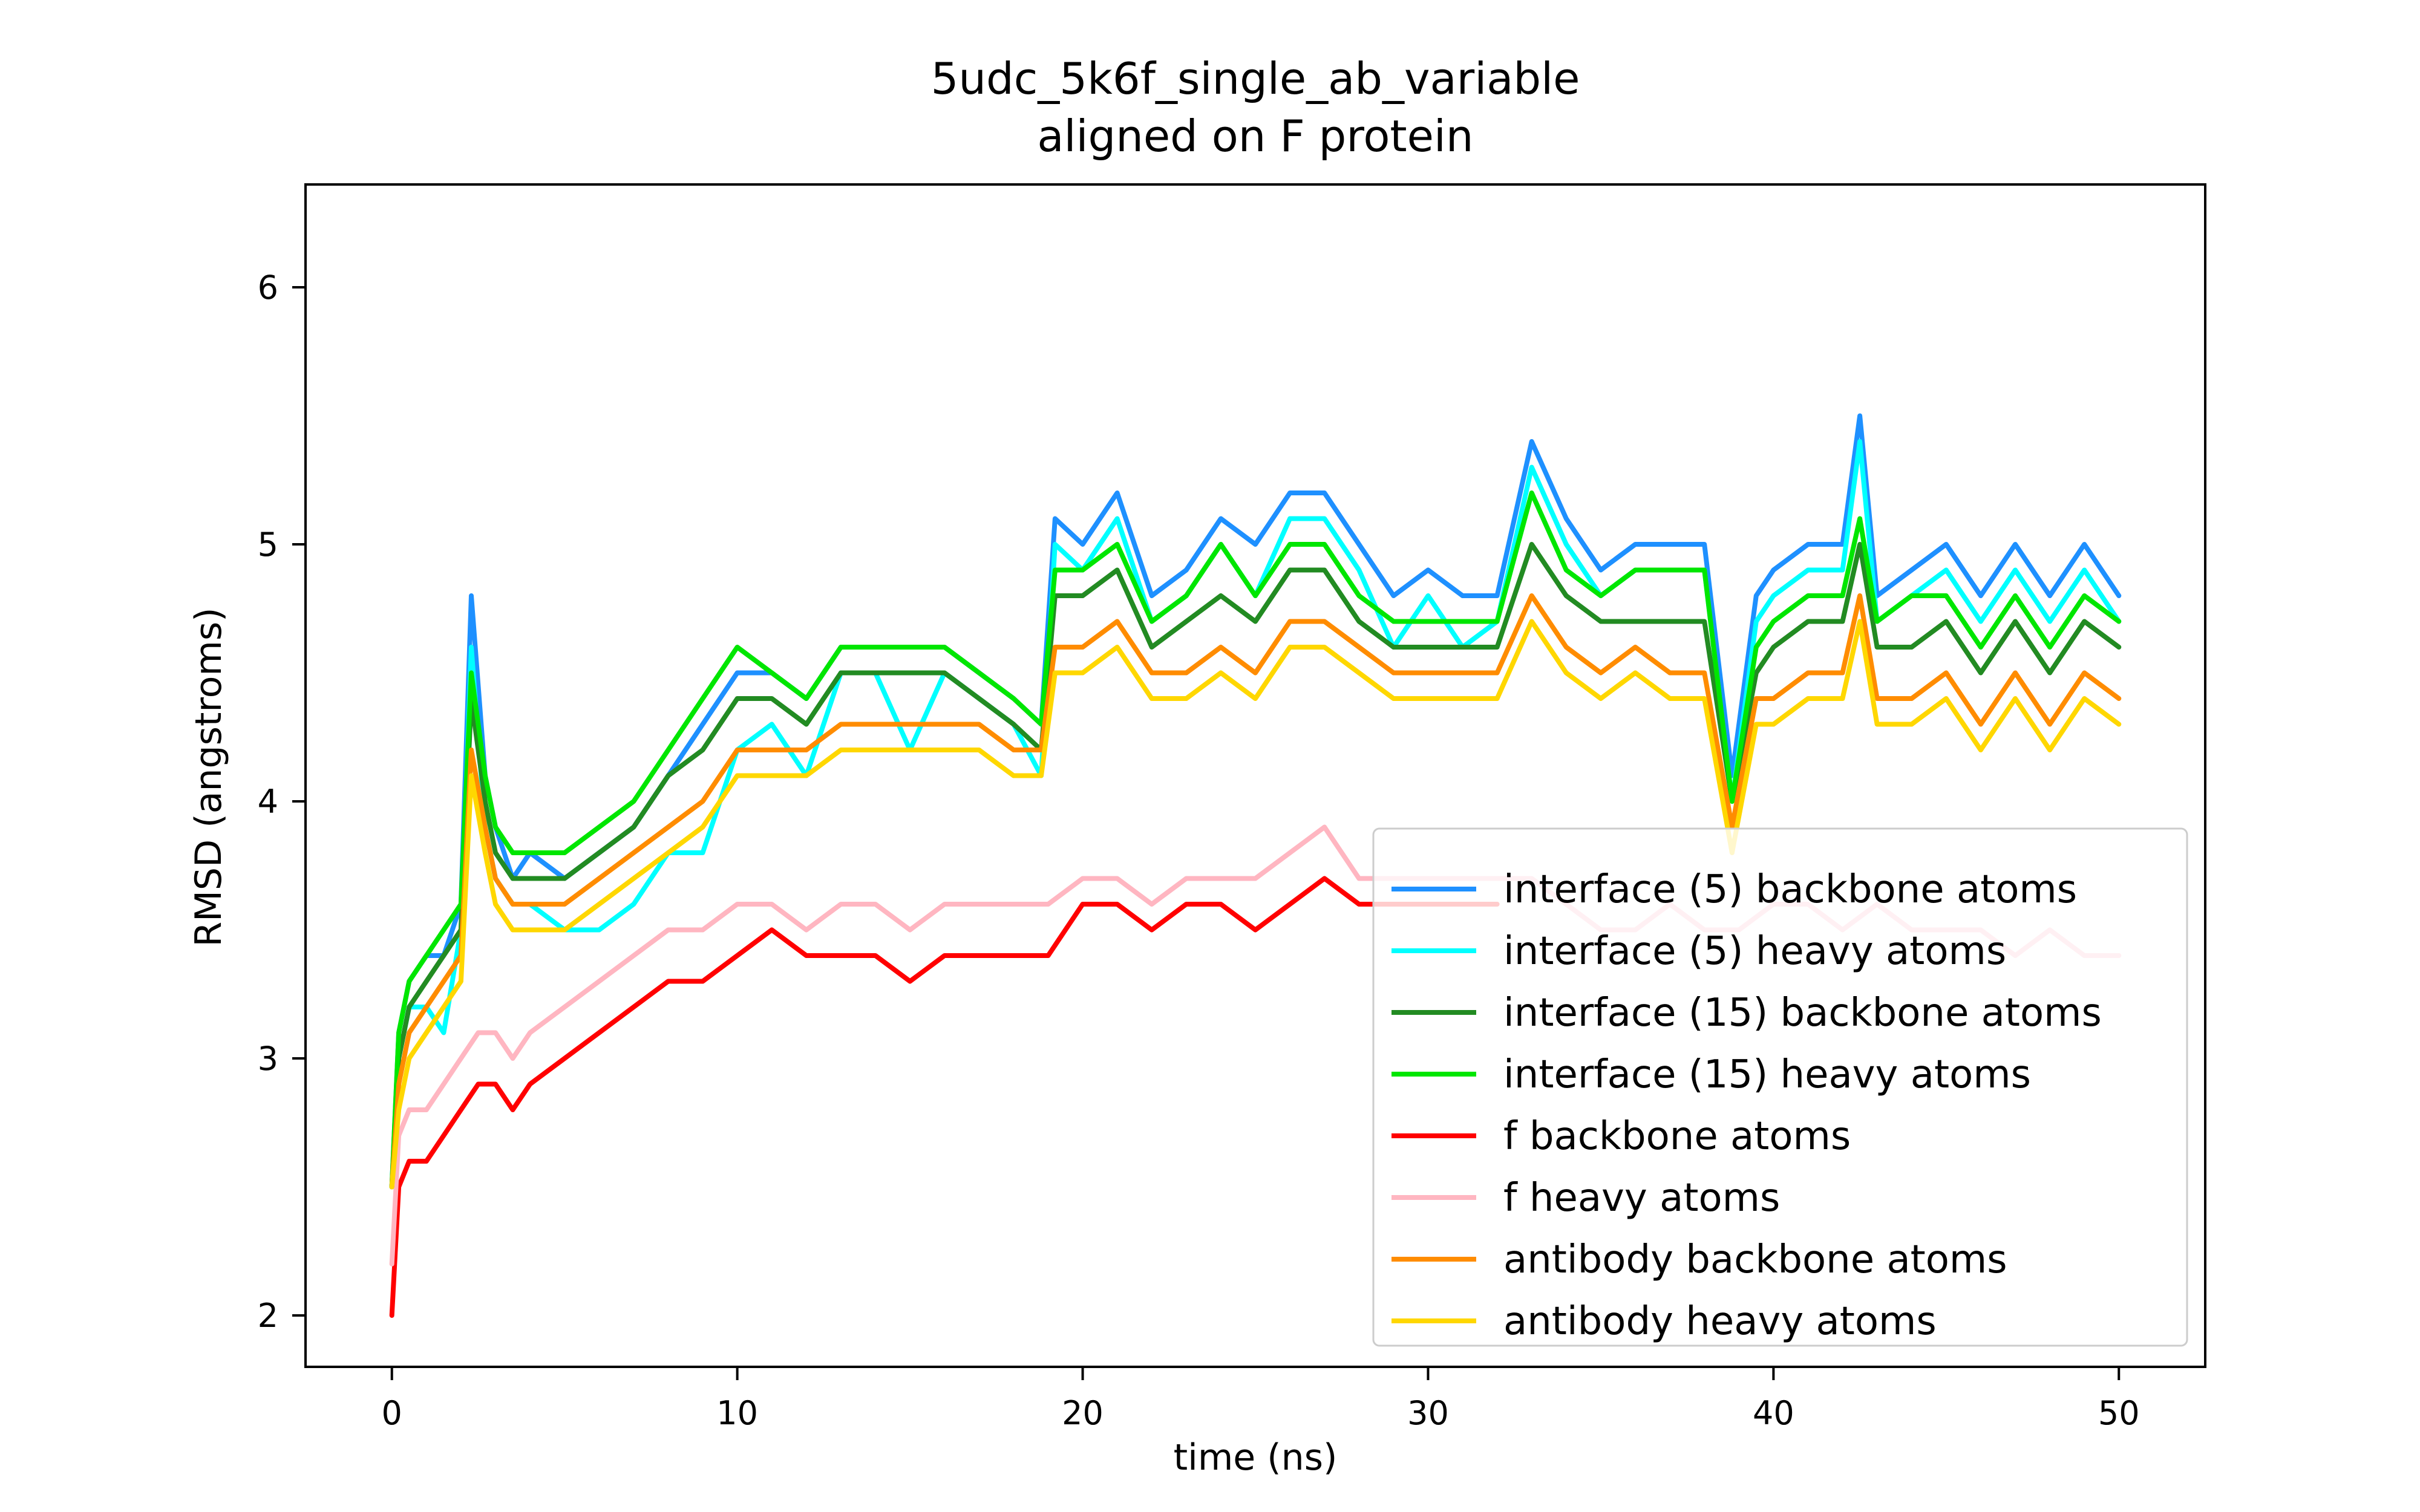 The width and height of the screenshot is (2420, 1512). Describe the element at coordinates (1261, 1400) in the screenshot. I see `x-axis: 0 10 20 30 40 50` at that location.